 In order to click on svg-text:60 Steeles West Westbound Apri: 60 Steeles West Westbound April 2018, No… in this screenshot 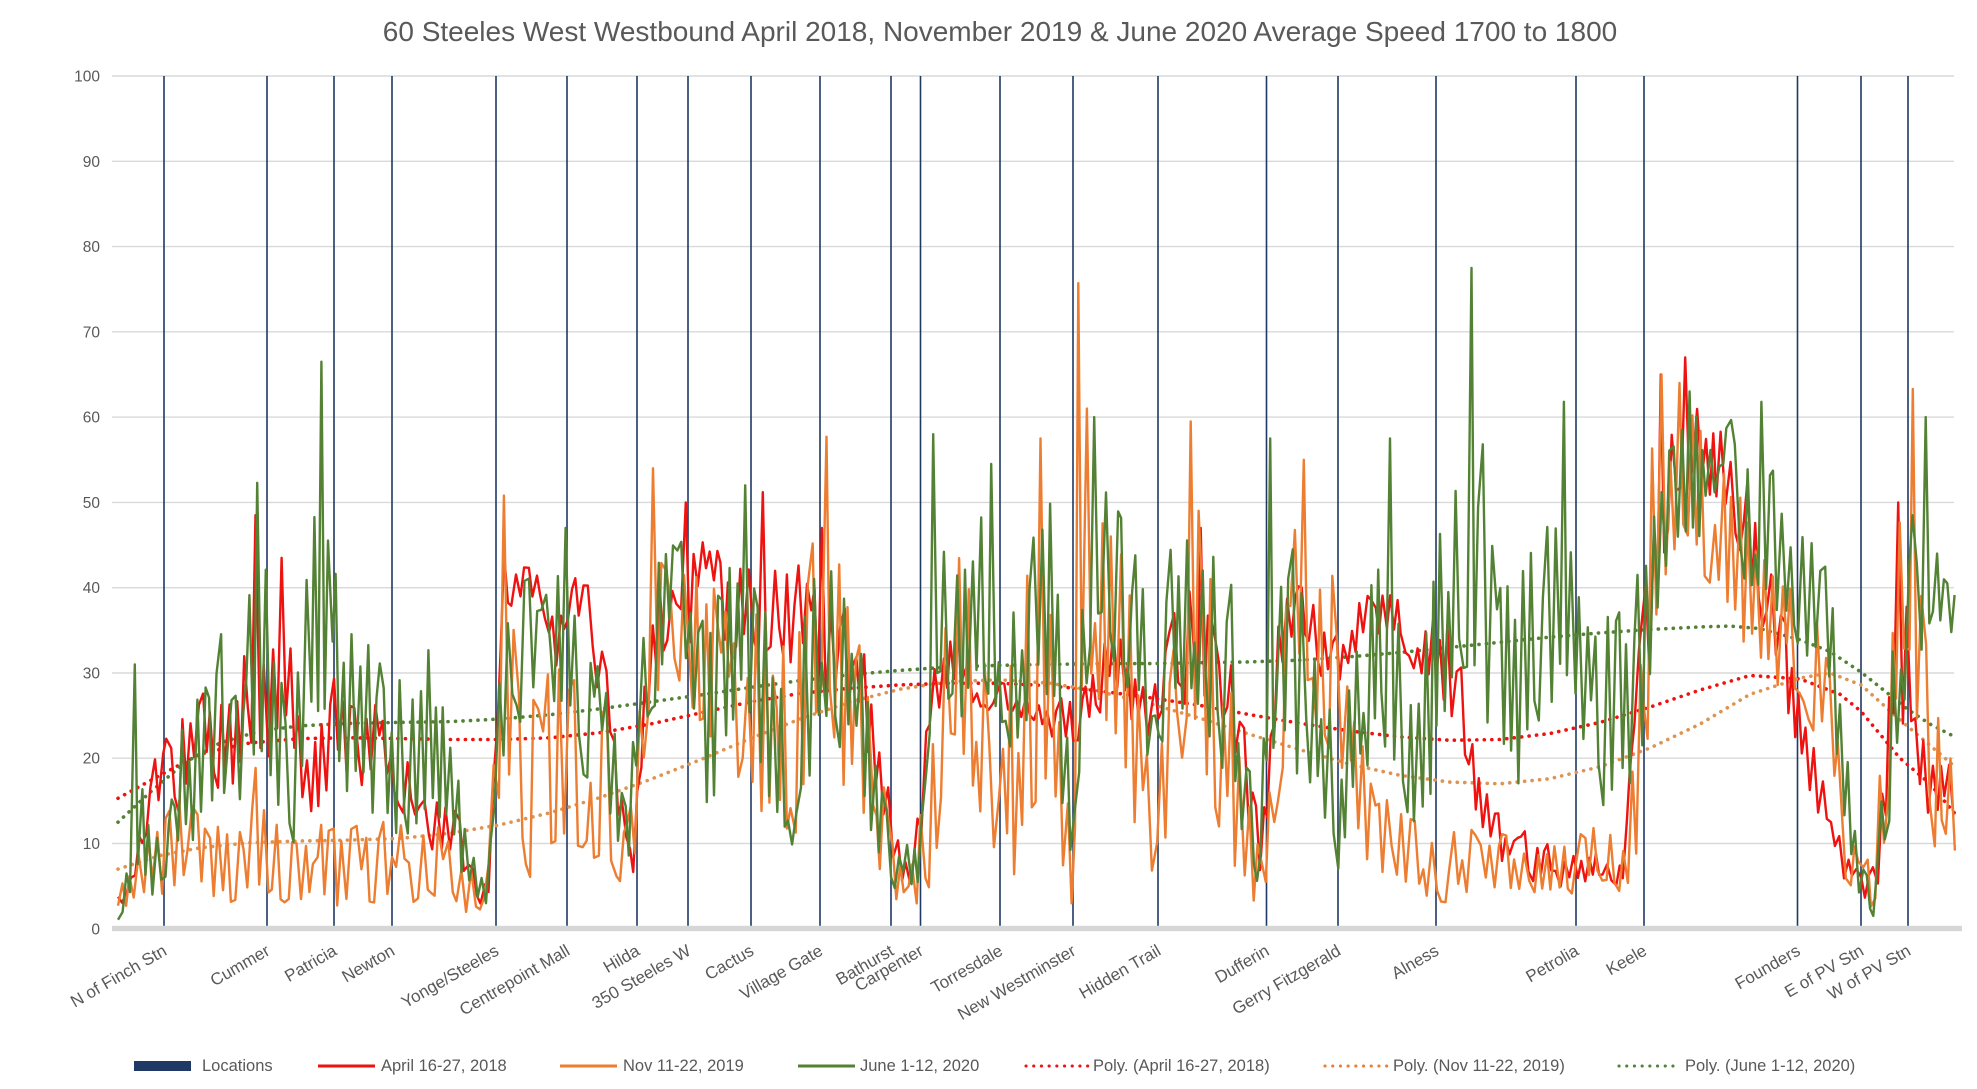, I will do `click(1000, 31)`.